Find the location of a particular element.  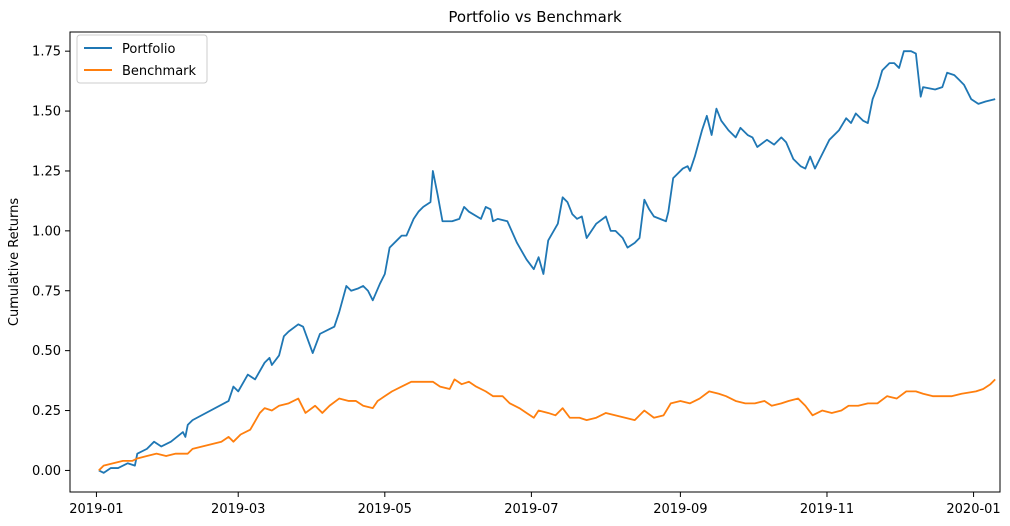

y-tick-label: 1.25 is located at coordinates (46, 171).